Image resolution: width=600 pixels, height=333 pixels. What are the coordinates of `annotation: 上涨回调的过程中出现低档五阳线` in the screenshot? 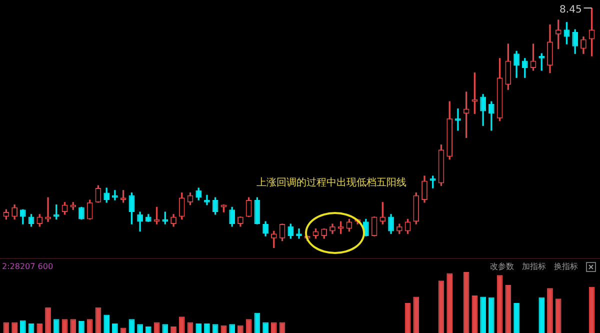 It's located at (331, 182).